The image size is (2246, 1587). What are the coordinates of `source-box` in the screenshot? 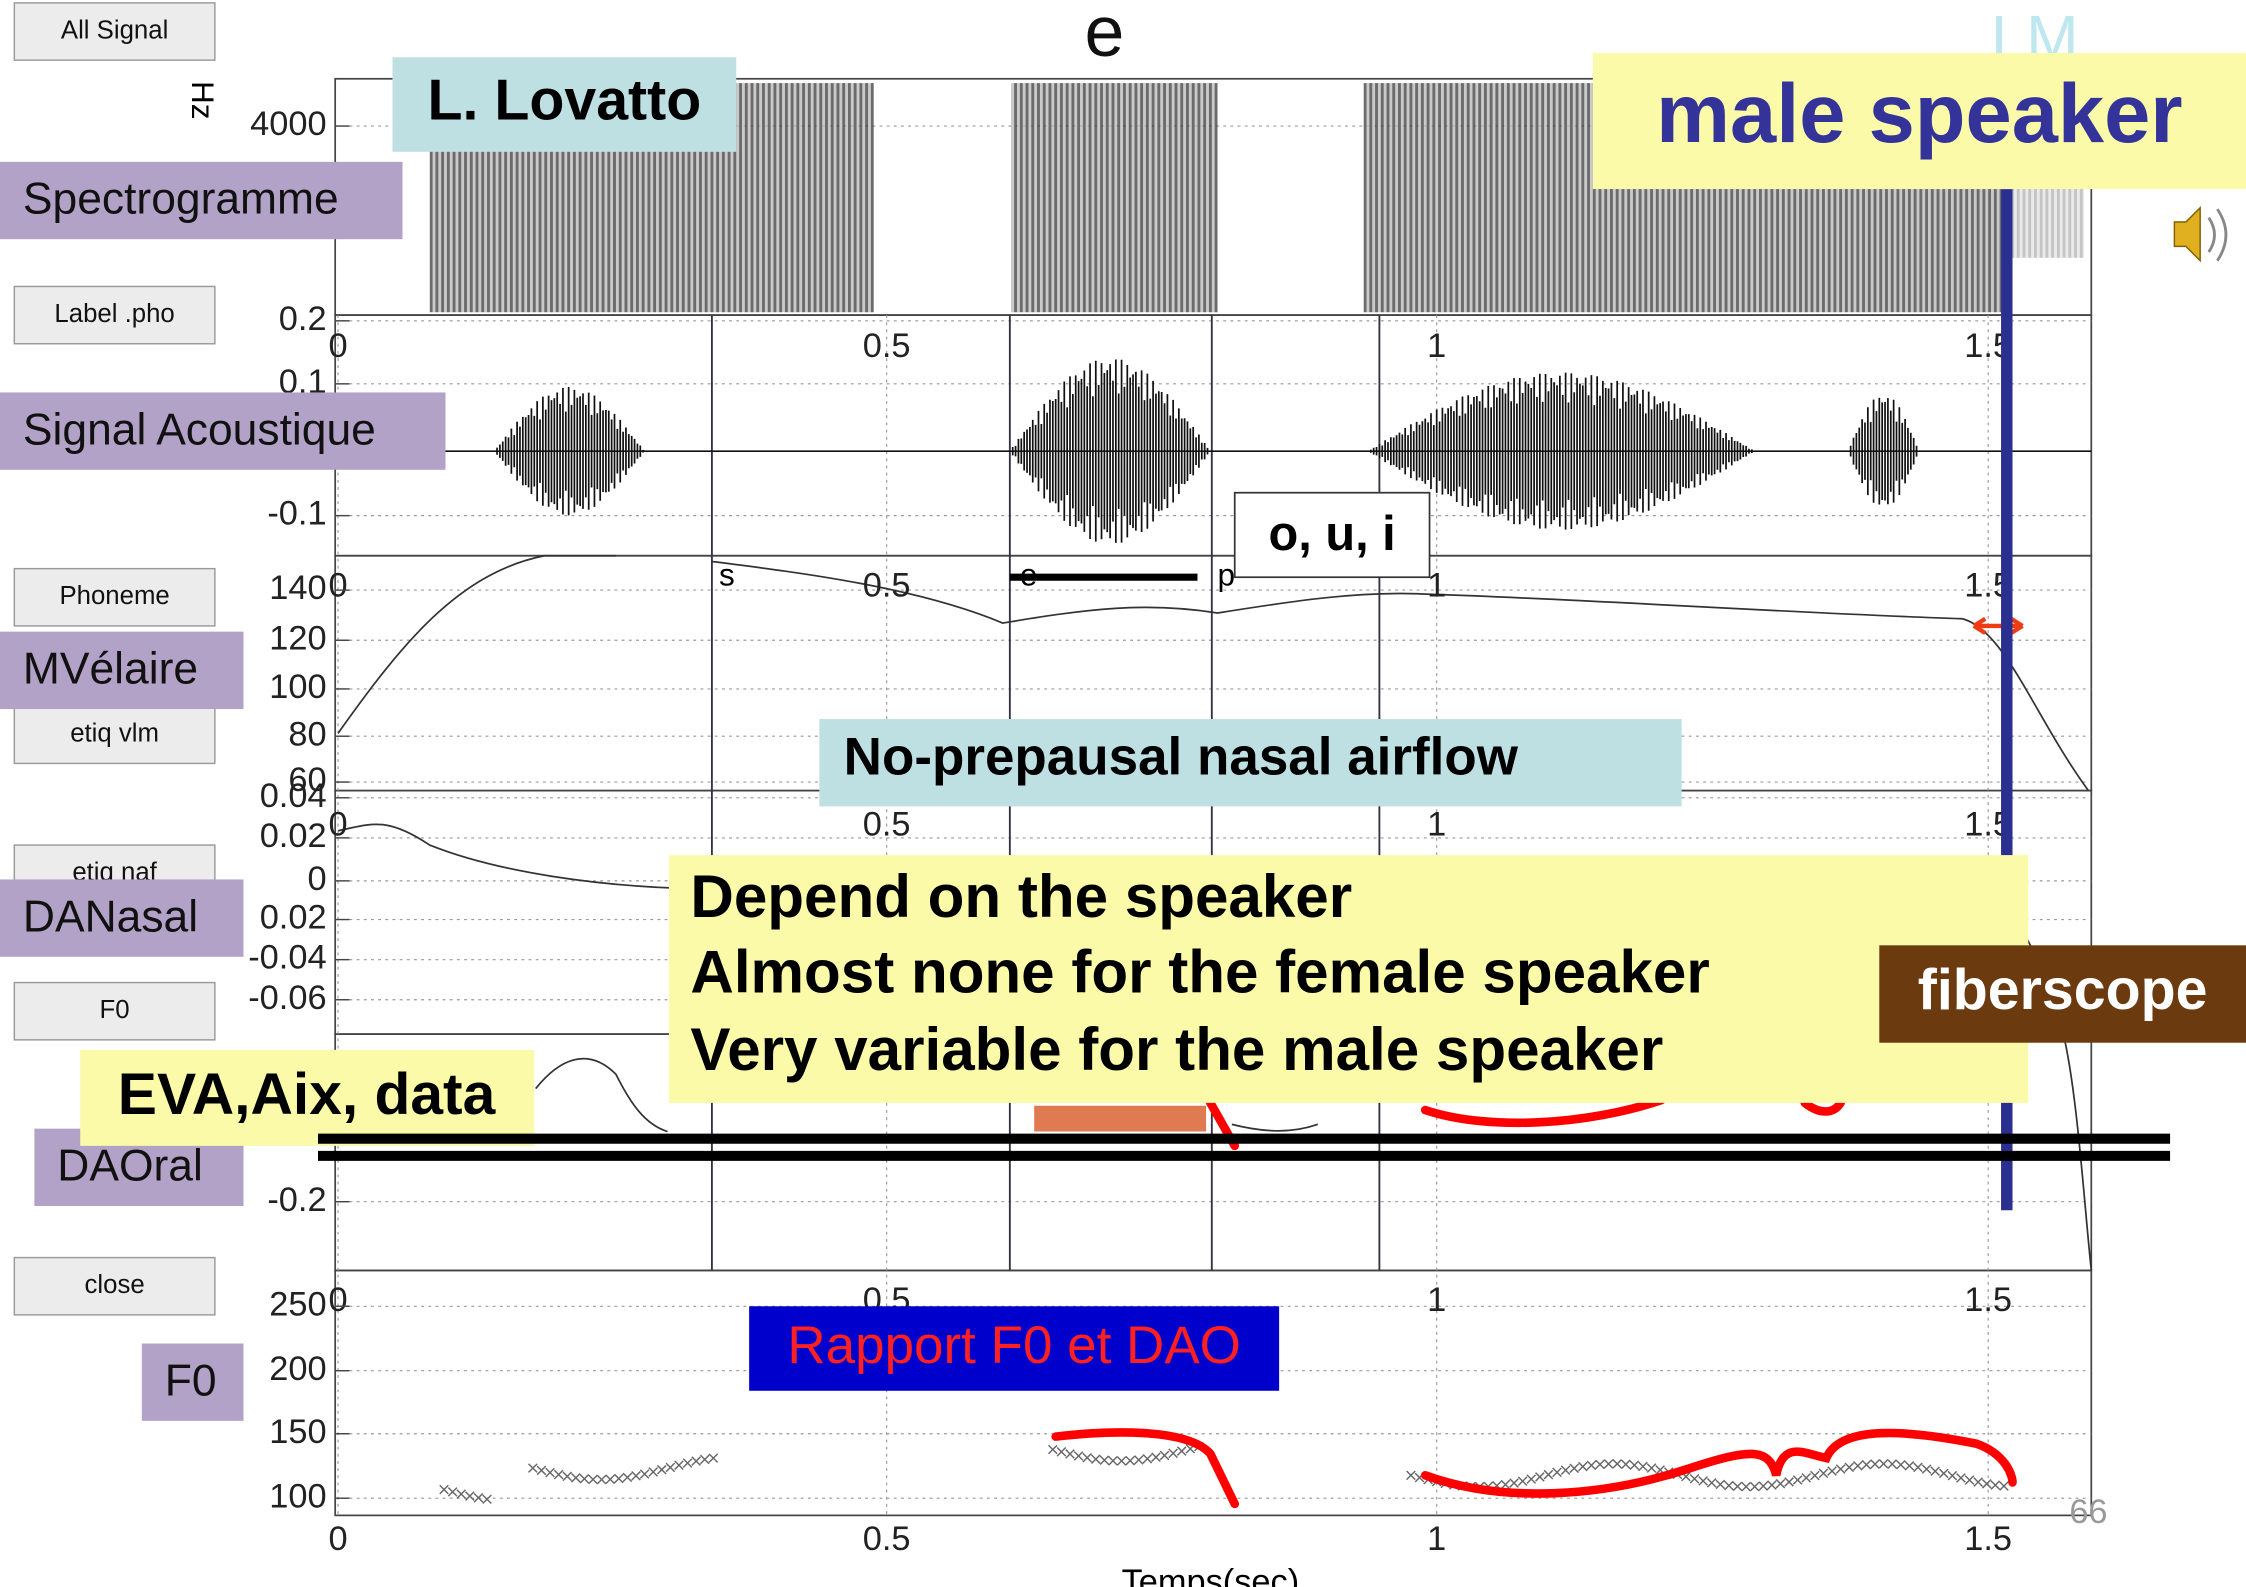 It's located at (307, 1097).